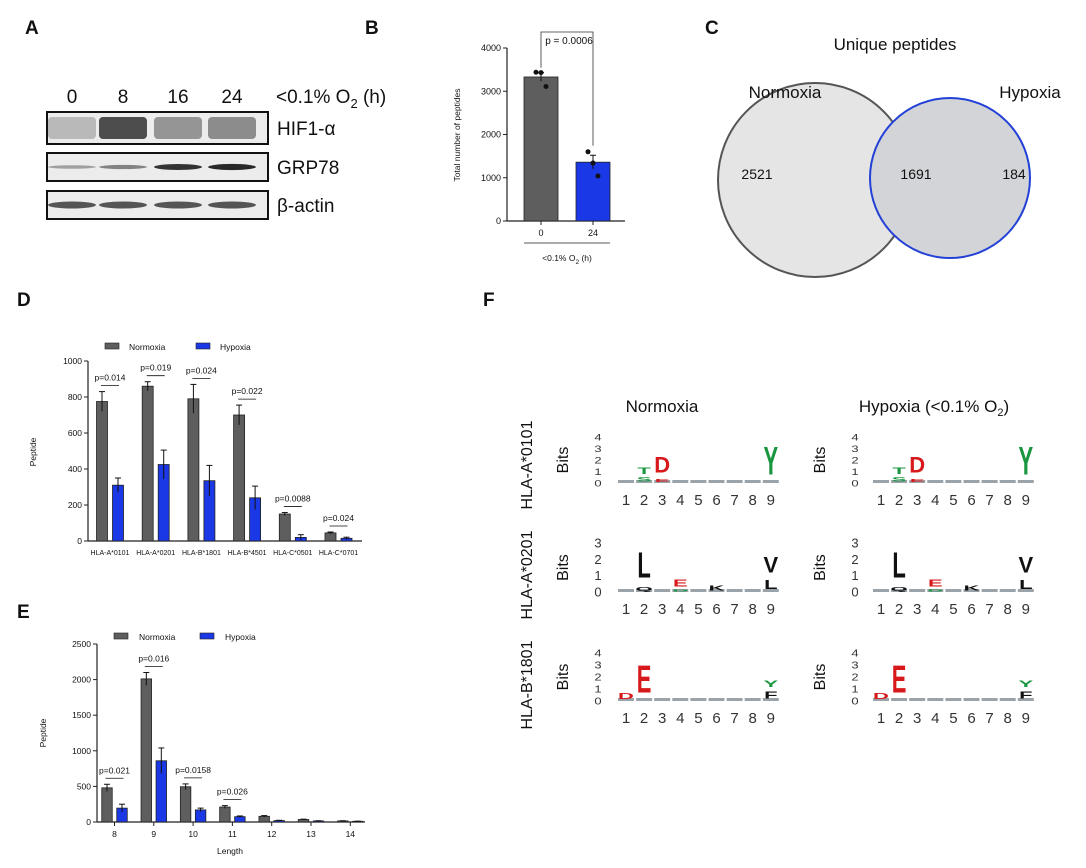 The image size is (1086, 868). I want to click on logo-letter: V, so click(1025, 564).